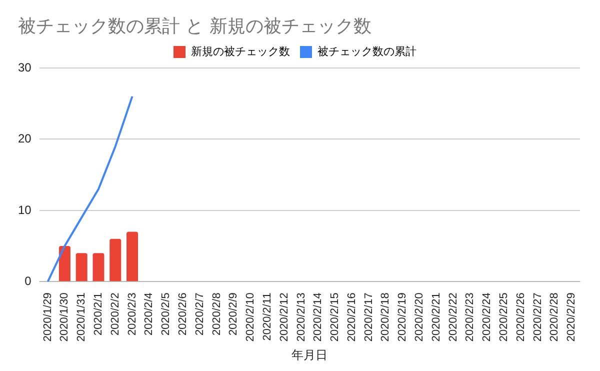  I want to click on x-tick-label: 2020/2/27, so click(538, 317).